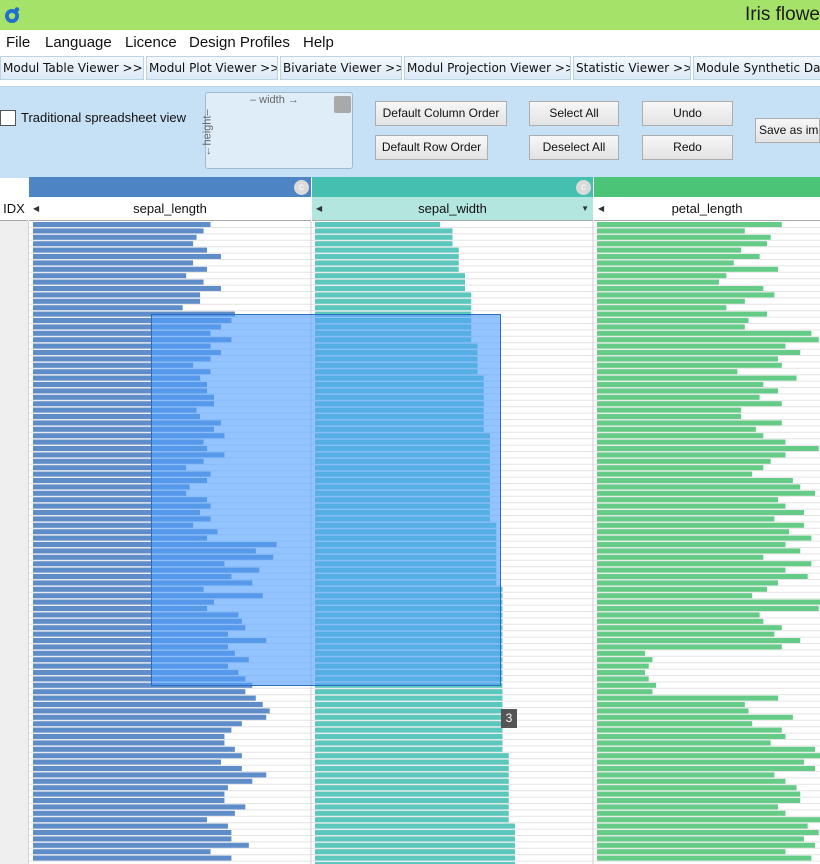  I want to click on menu-language: Language, so click(78, 42).